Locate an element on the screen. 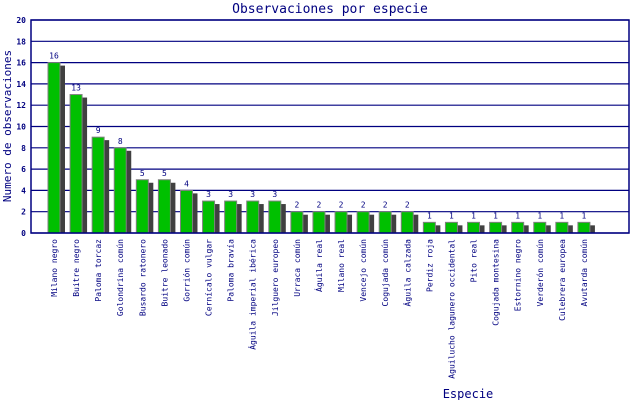 The image size is (640, 400). x-tick-label: Verderón común is located at coordinates (540, 273).